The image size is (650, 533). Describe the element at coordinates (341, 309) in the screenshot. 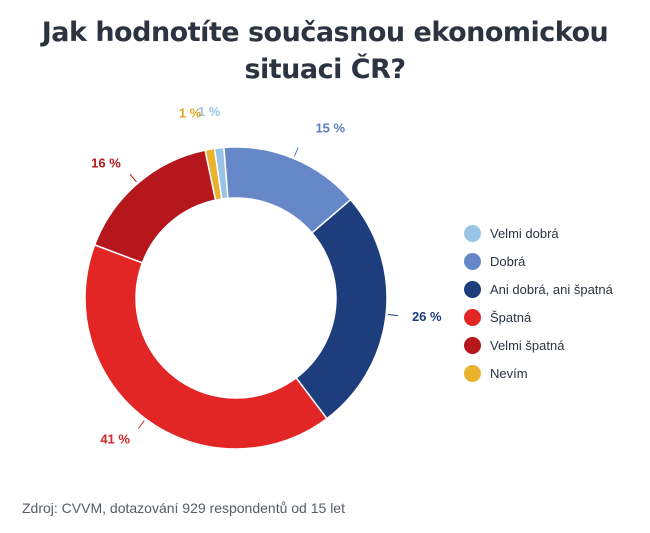

I see `slice-ani-dobr-ani-patn-` at that location.